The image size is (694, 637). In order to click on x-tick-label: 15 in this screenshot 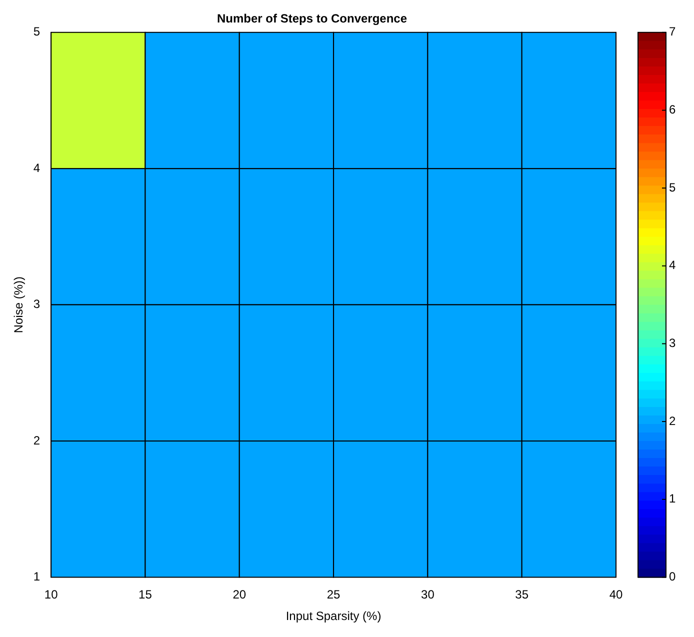, I will do `click(145, 595)`.